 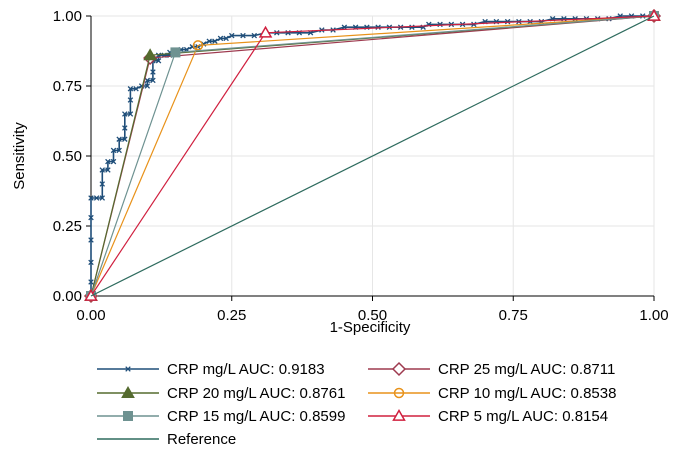 I want to click on legend-label: CRP 5 mg/L AUC: 0.8154, so click(x=523, y=416).